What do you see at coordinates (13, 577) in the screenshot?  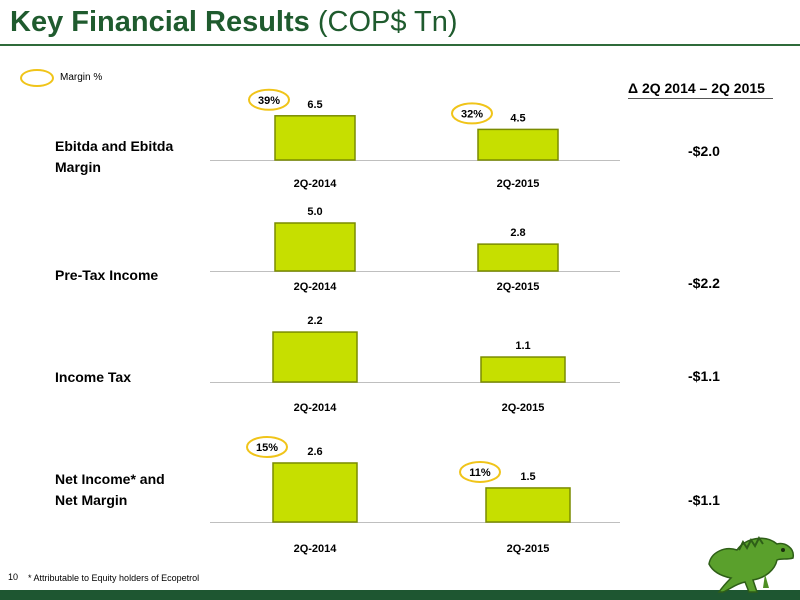 I see `page-number: 10` at bounding box center [13, 577].